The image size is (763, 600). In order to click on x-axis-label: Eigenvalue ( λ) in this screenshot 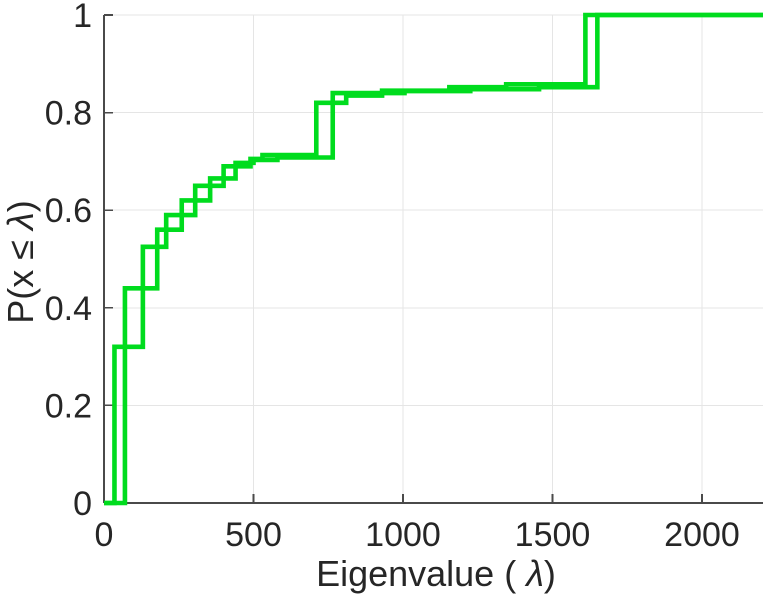, I will do `click(436, 574)`.